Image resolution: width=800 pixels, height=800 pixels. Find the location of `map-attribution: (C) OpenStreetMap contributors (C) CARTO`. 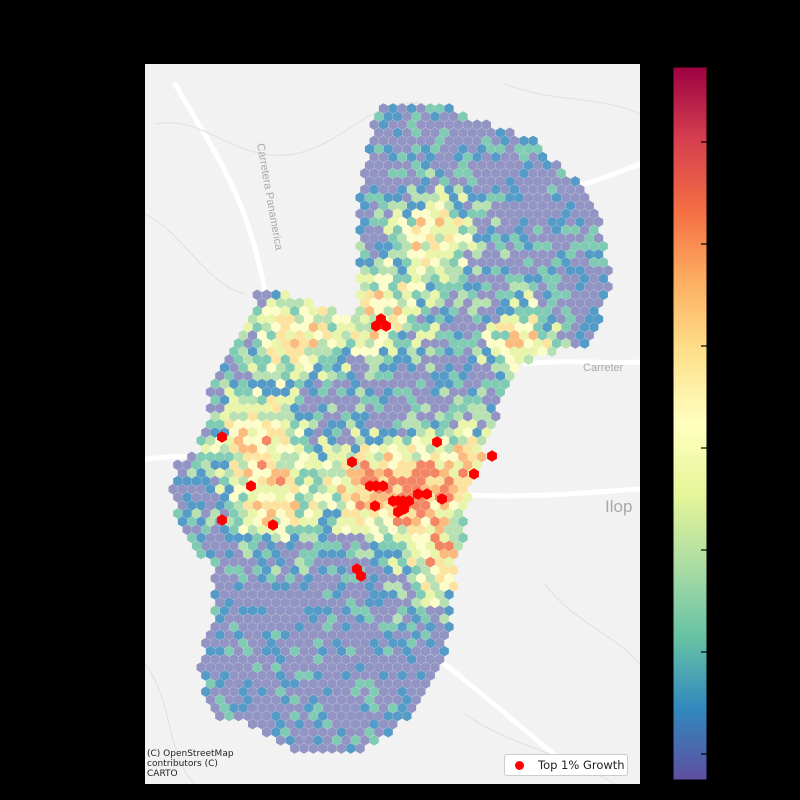

map-attribution: (C) OpenStreetMap contributors (C) CARTO is located at coordinates (190, 764).